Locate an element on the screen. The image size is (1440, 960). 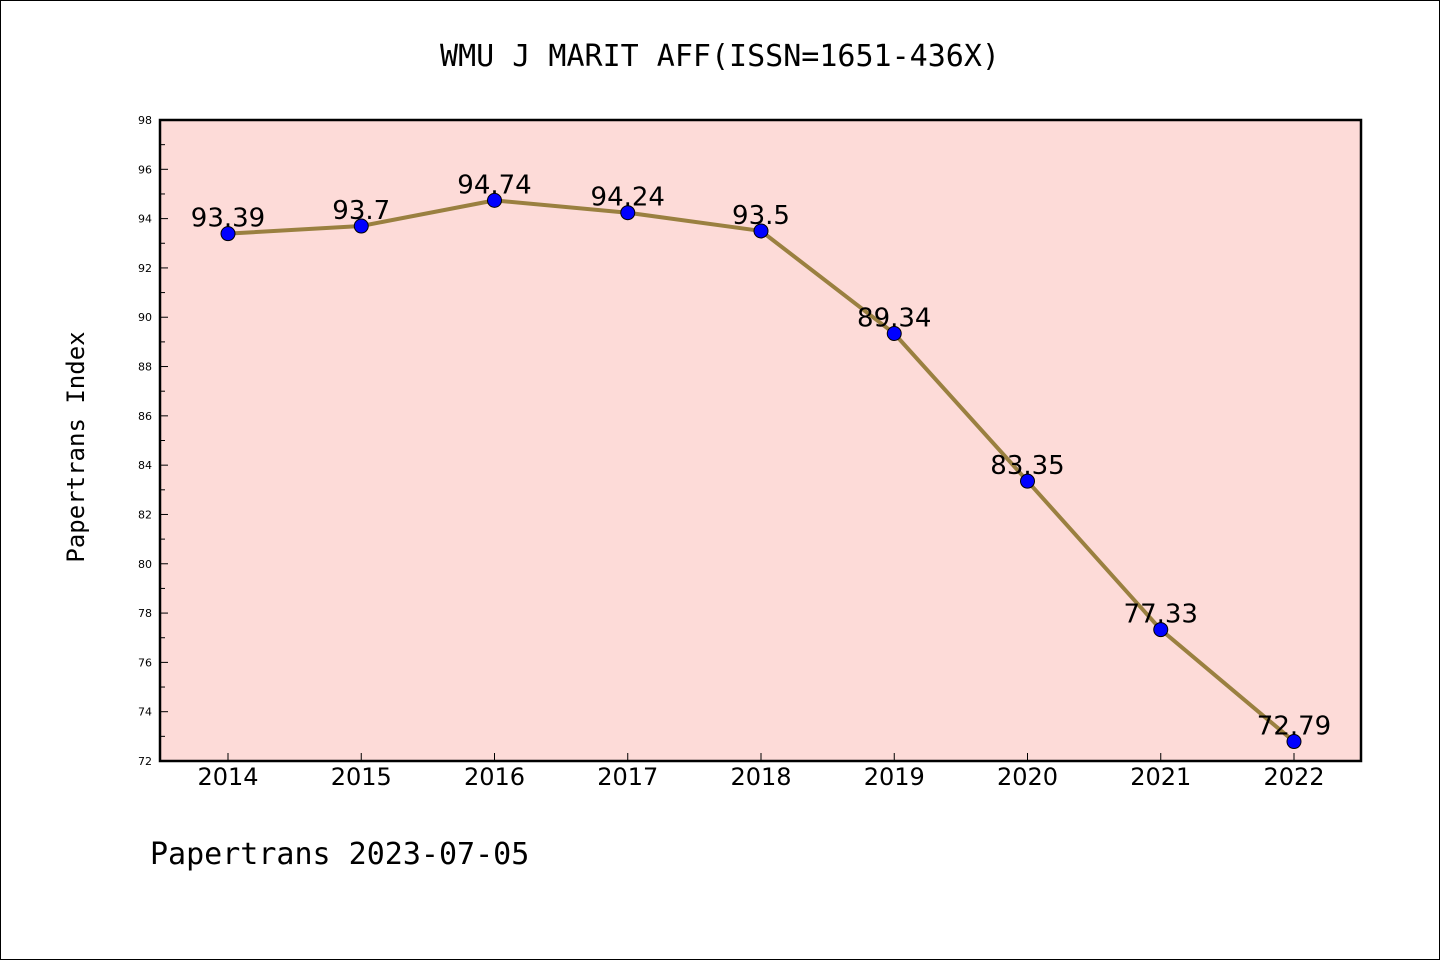
data-label: 83.35 is located at coordinates (1027, 466).